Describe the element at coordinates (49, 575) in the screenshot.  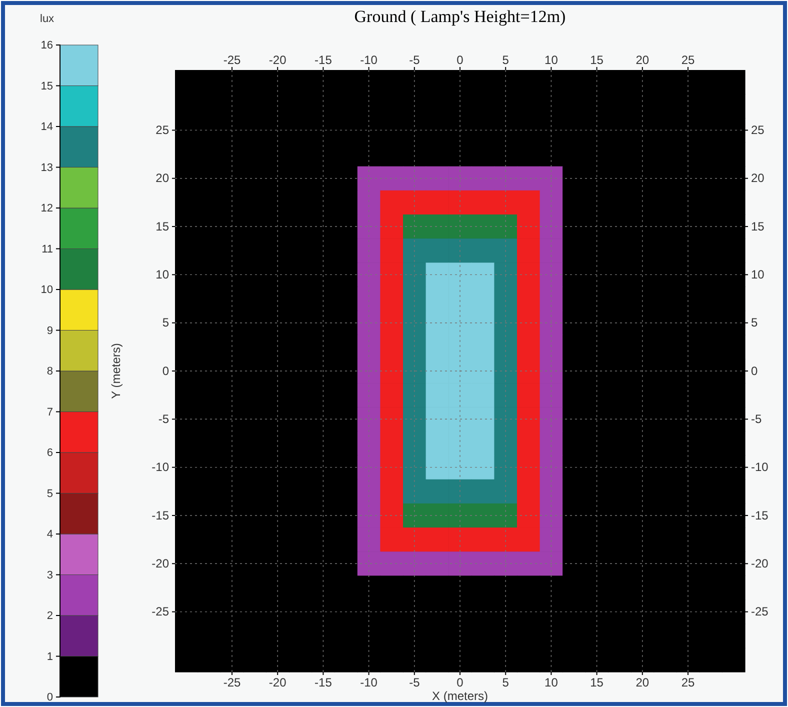
I see `color-bar-label: 3` at that location.